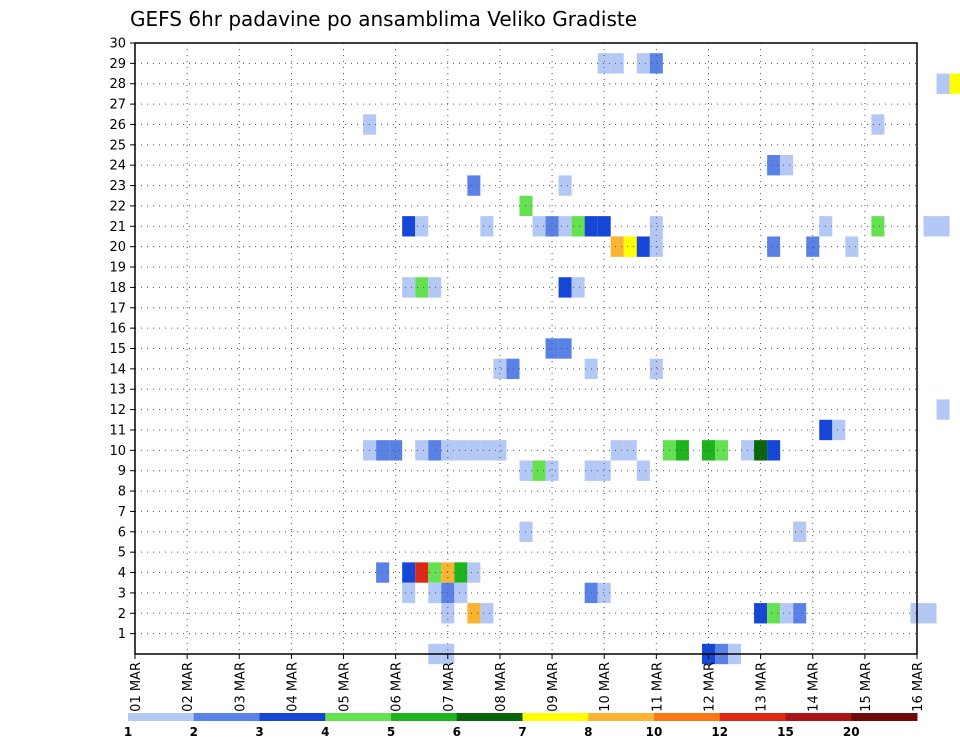  What do you see at coordinates (325, 732) in the screenshot?
I see `colorbar-label: 4` at bounding box center [325, 732].